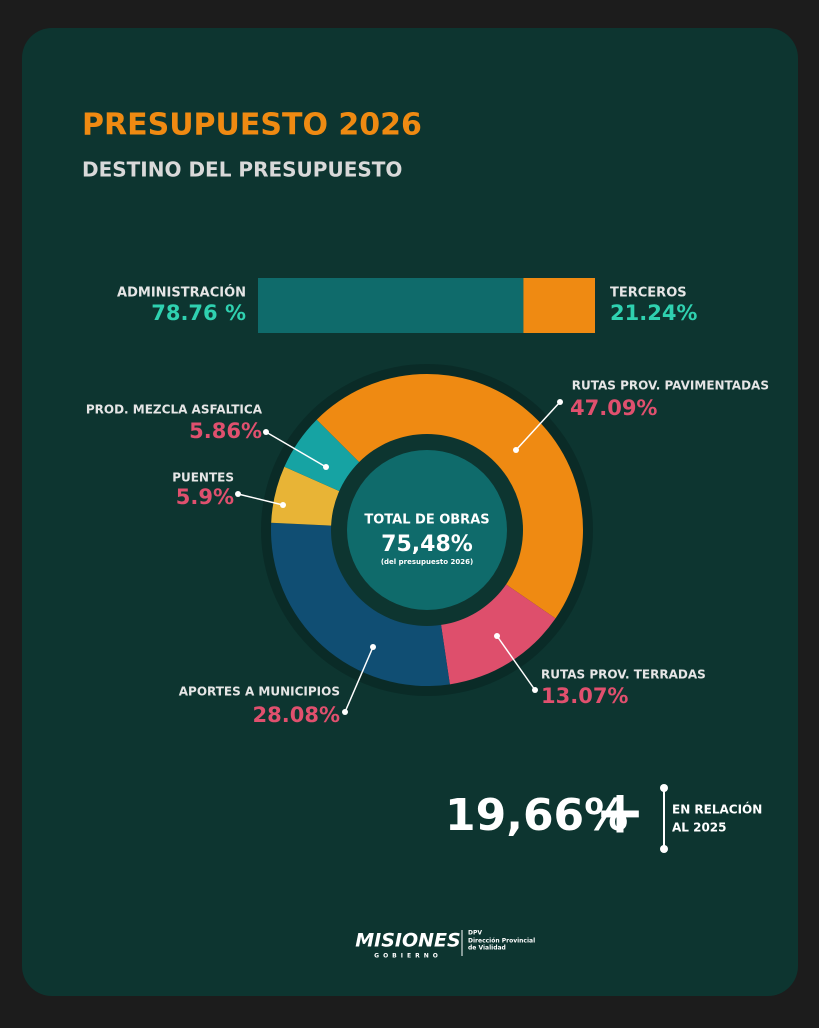 The width and height of the screenshot is (819, 1028). What do you see at coordinates (699, 828) in the screenshot?
I see `highlight-text: AL 2025` at bounding box center [699, 828].